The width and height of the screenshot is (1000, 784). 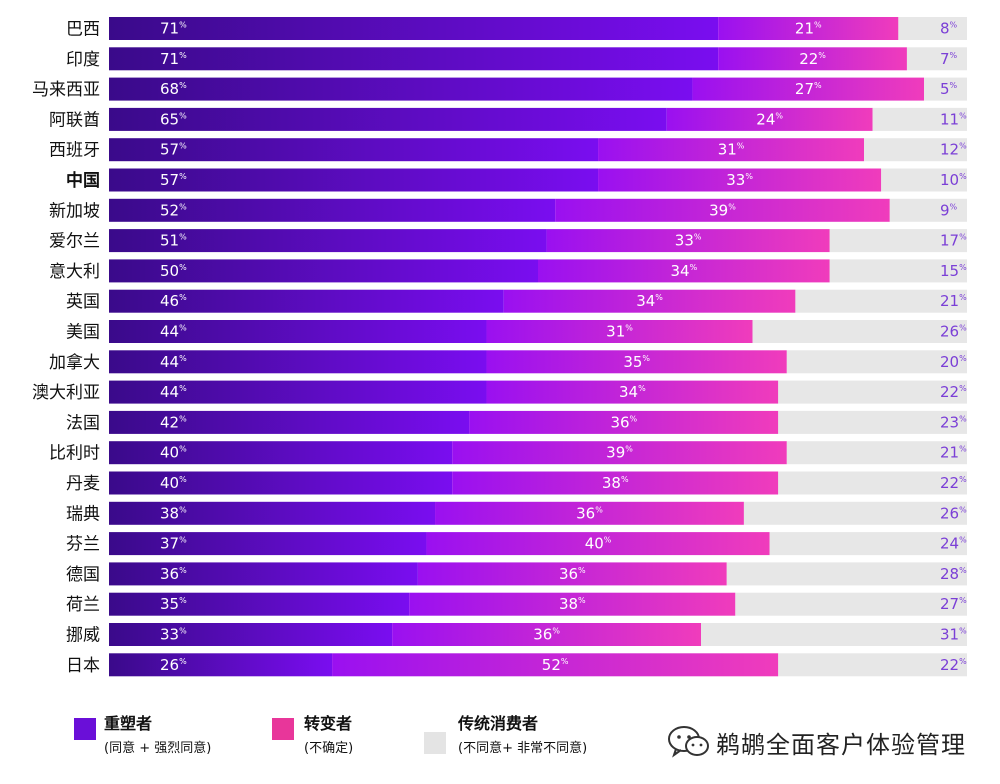 I want to click on category-label: 英国, so click(x=83, y=302).